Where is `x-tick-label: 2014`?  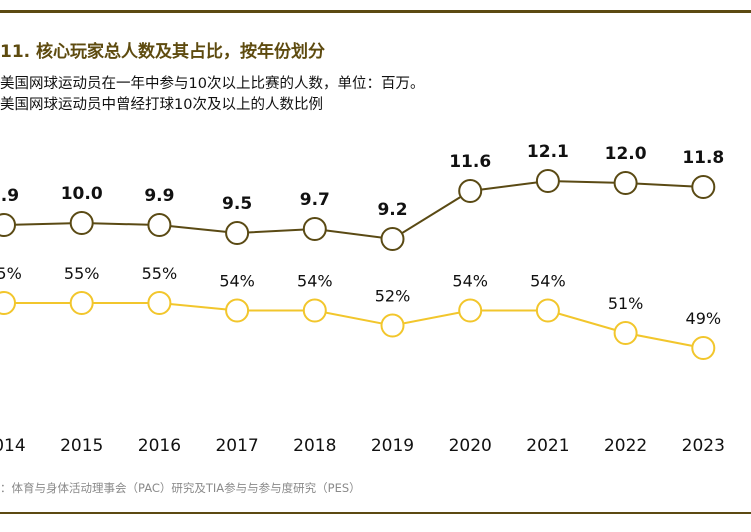
x-tick-label: 2014 is located at coordinates (13, 446).